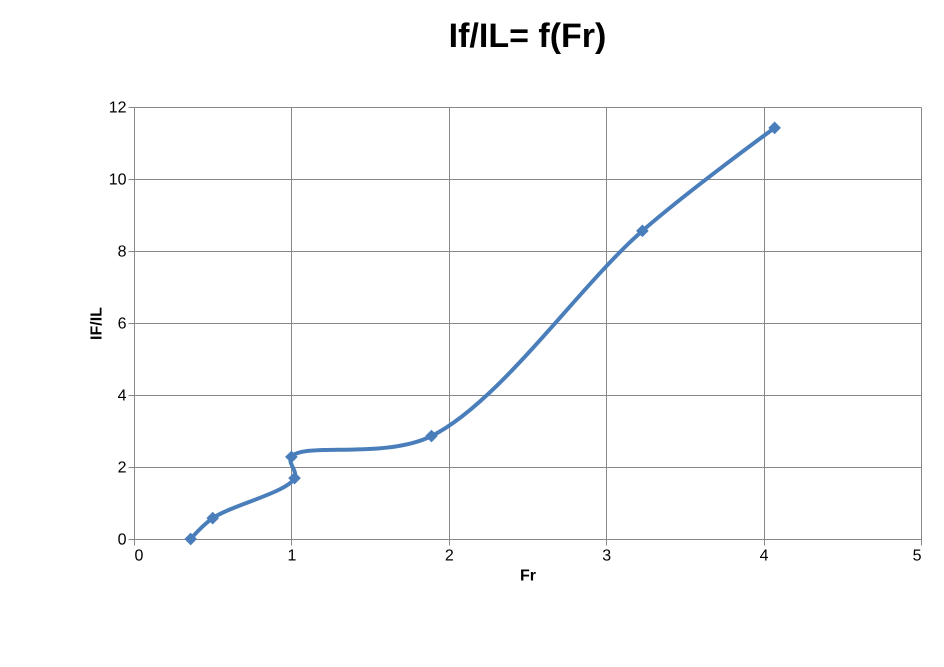  Describe the element at coordinates (122, 396) in the screenshot. I see `y-tick-label: 4` at that location.